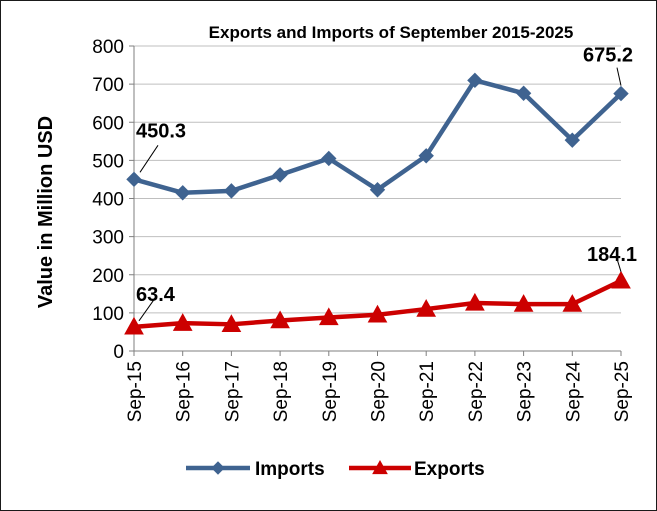 The height and width of the screenshot is (511, 657). I want to click on legend-item-imports: Imports, so click(255, 469).